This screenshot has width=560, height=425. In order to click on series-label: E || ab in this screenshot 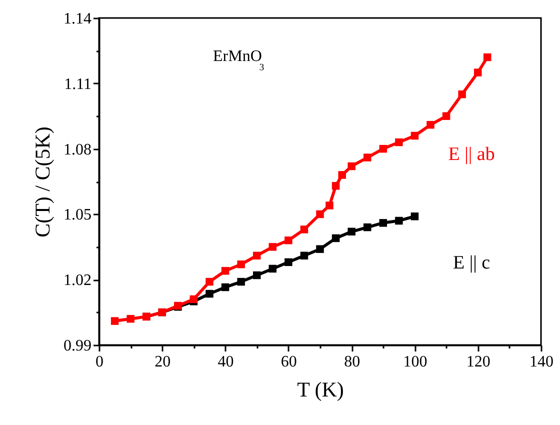, I will do `click(471, 155)`.